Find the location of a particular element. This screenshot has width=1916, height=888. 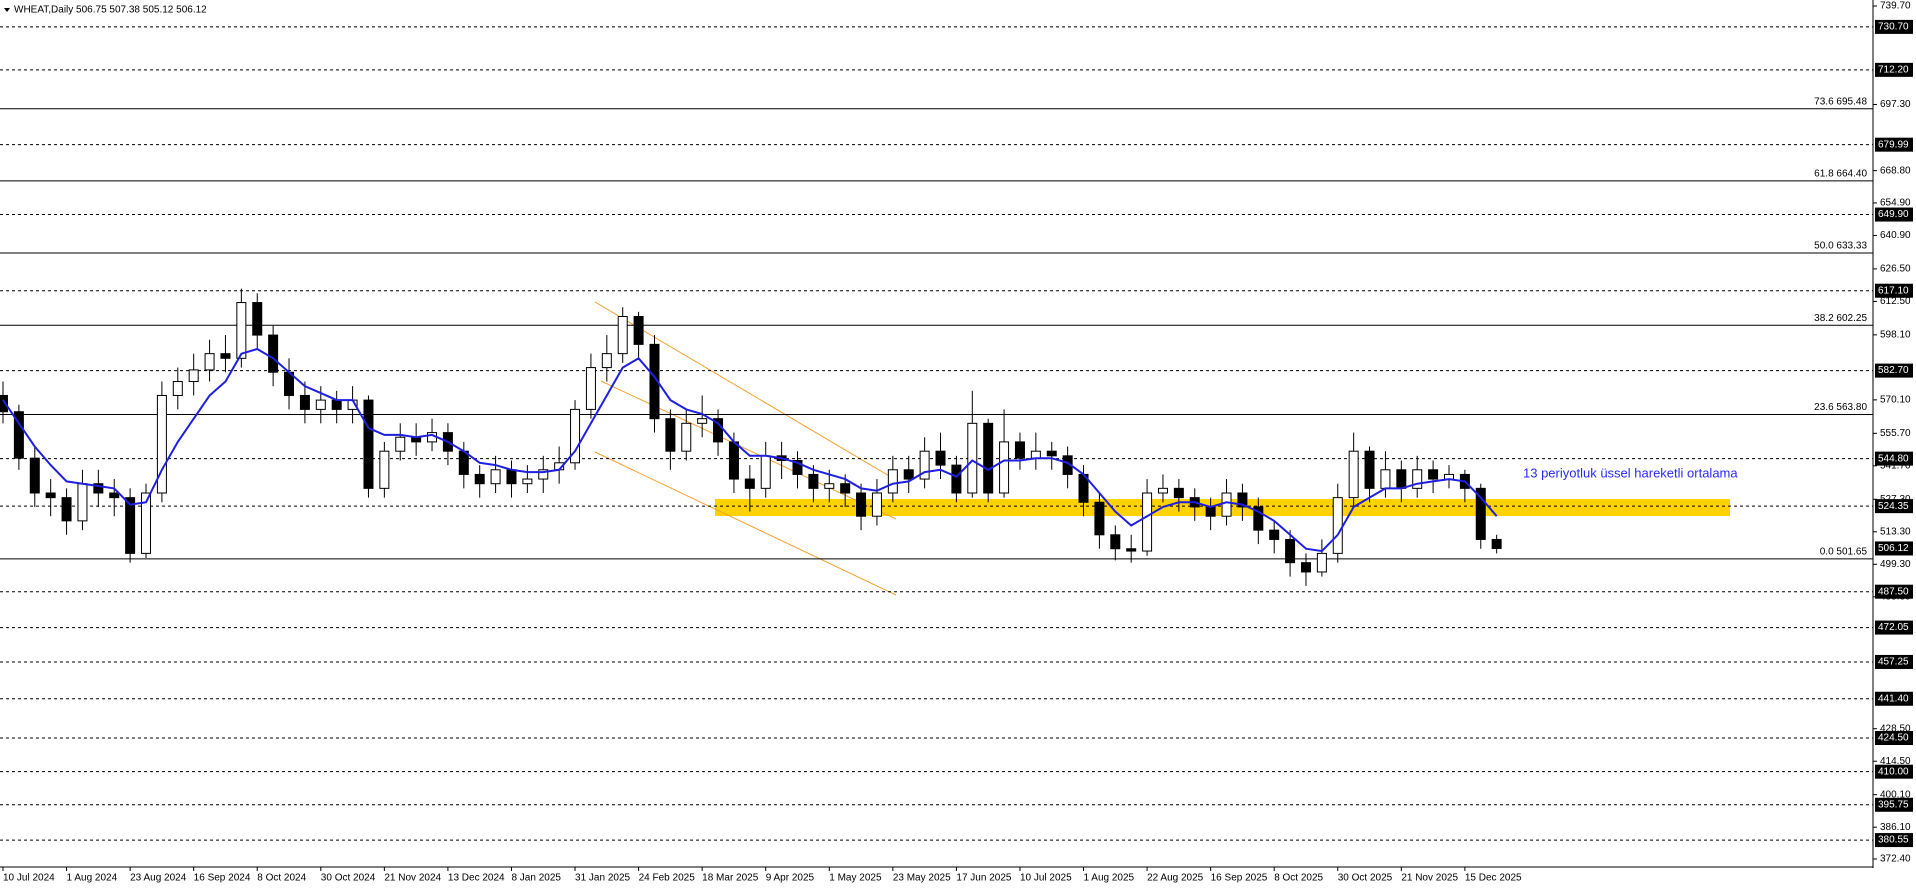

y-tick-label: 541.70 is located at coordinates (1895, 465).